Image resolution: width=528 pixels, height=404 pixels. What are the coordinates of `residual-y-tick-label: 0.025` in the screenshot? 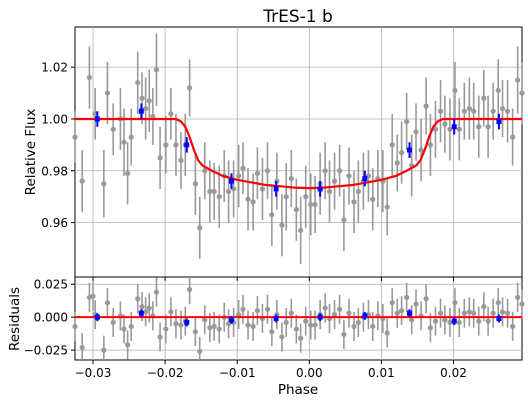 It's located at (51, 285).